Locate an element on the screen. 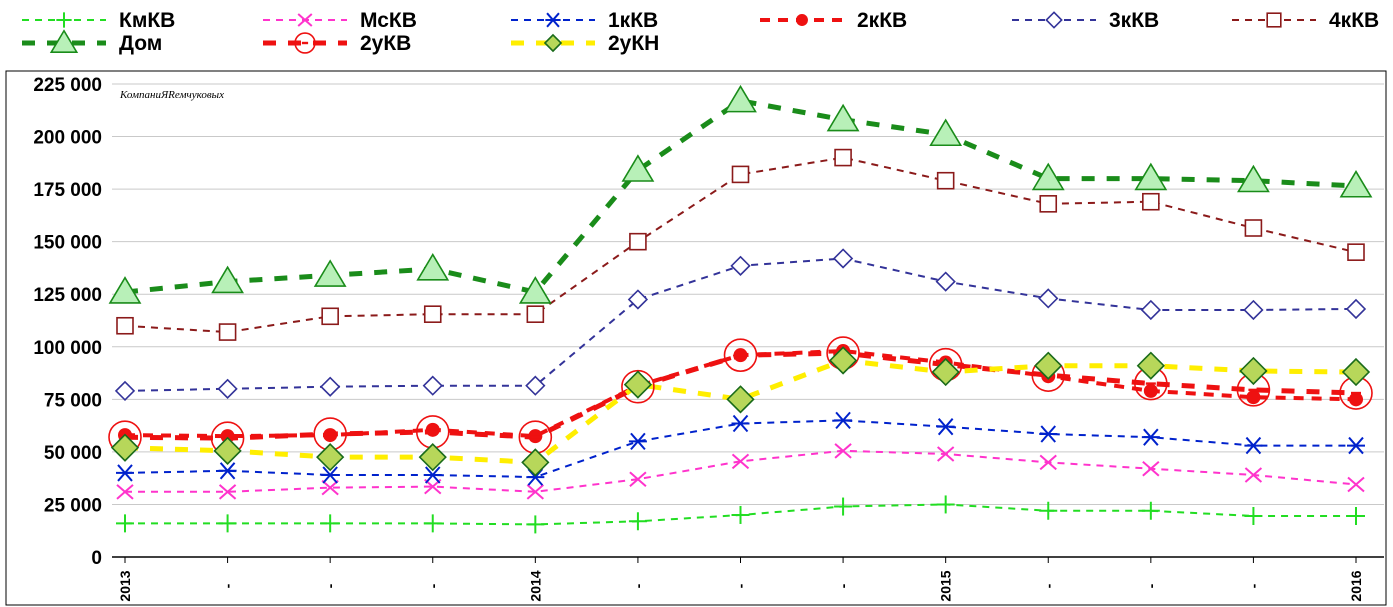 This screenshot has width=1393, height=607. legend-item: МсКВ is located at coordinates (340, 20).